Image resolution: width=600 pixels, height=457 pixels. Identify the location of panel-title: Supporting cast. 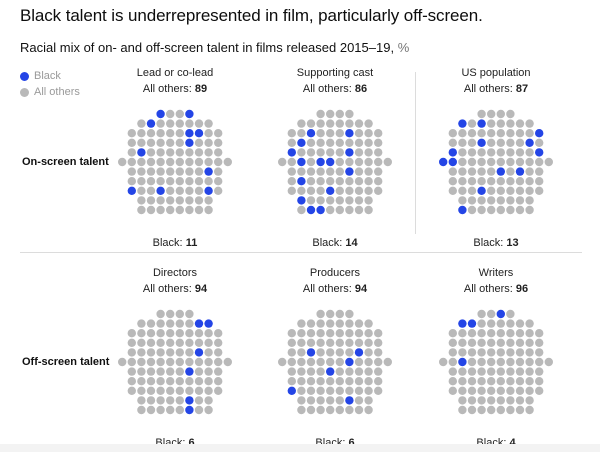
(335, 73).